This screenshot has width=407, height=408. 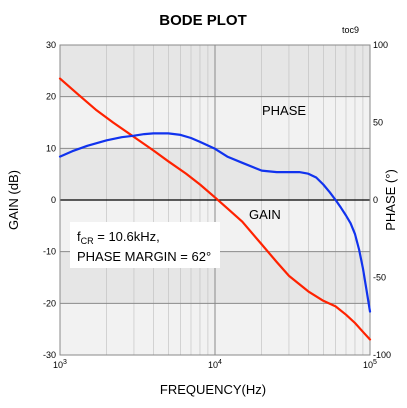 What do you see at coordinates (87, 241) in the screenshot?
I see `fcr-subscript: CR` at bounding box center [87, 241].